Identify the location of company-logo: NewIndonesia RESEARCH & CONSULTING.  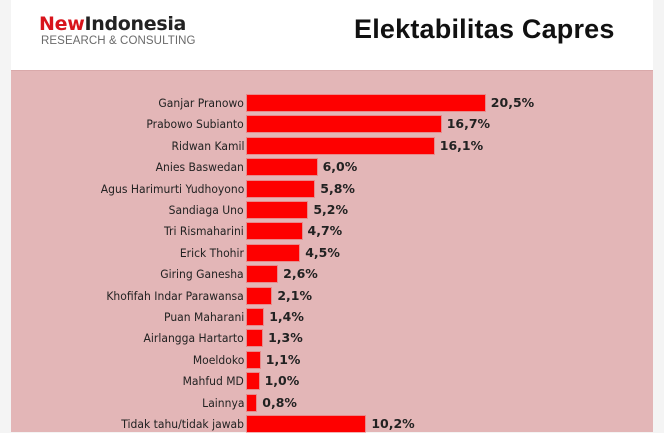
(117, 30).